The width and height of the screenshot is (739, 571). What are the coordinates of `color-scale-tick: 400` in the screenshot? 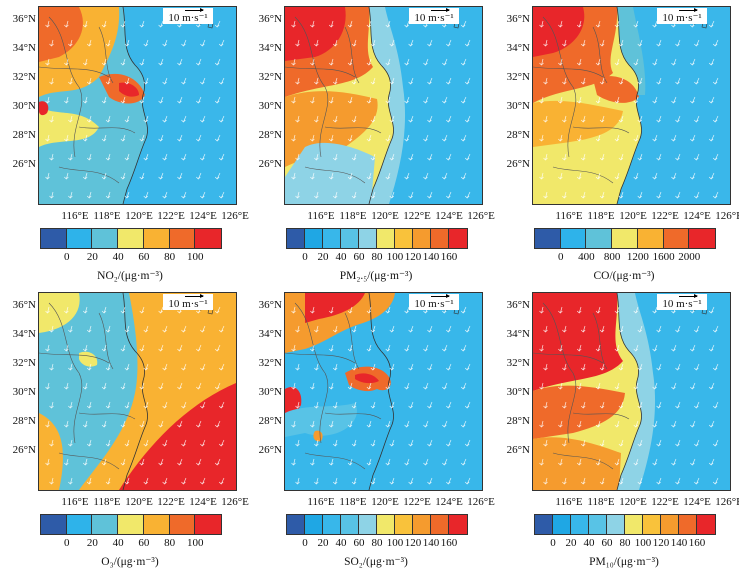 It's located at (586, 257).